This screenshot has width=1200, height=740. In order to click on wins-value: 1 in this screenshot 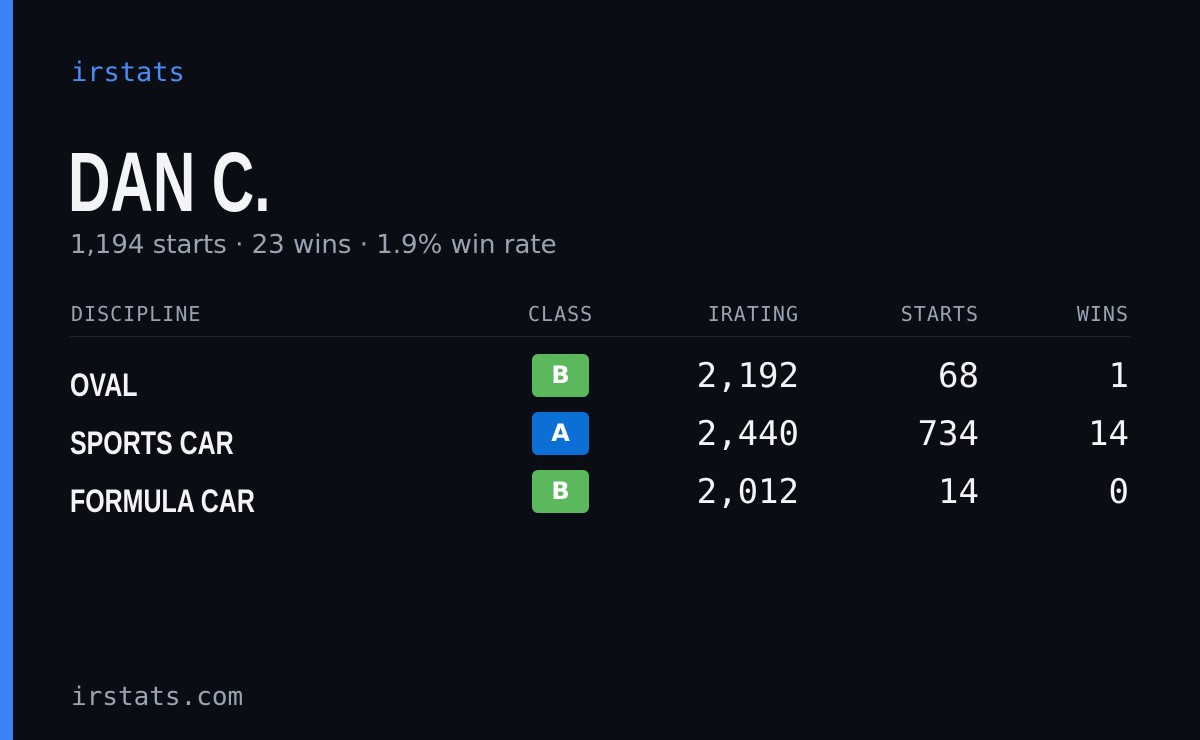, I will do `click(1118, 376)`.